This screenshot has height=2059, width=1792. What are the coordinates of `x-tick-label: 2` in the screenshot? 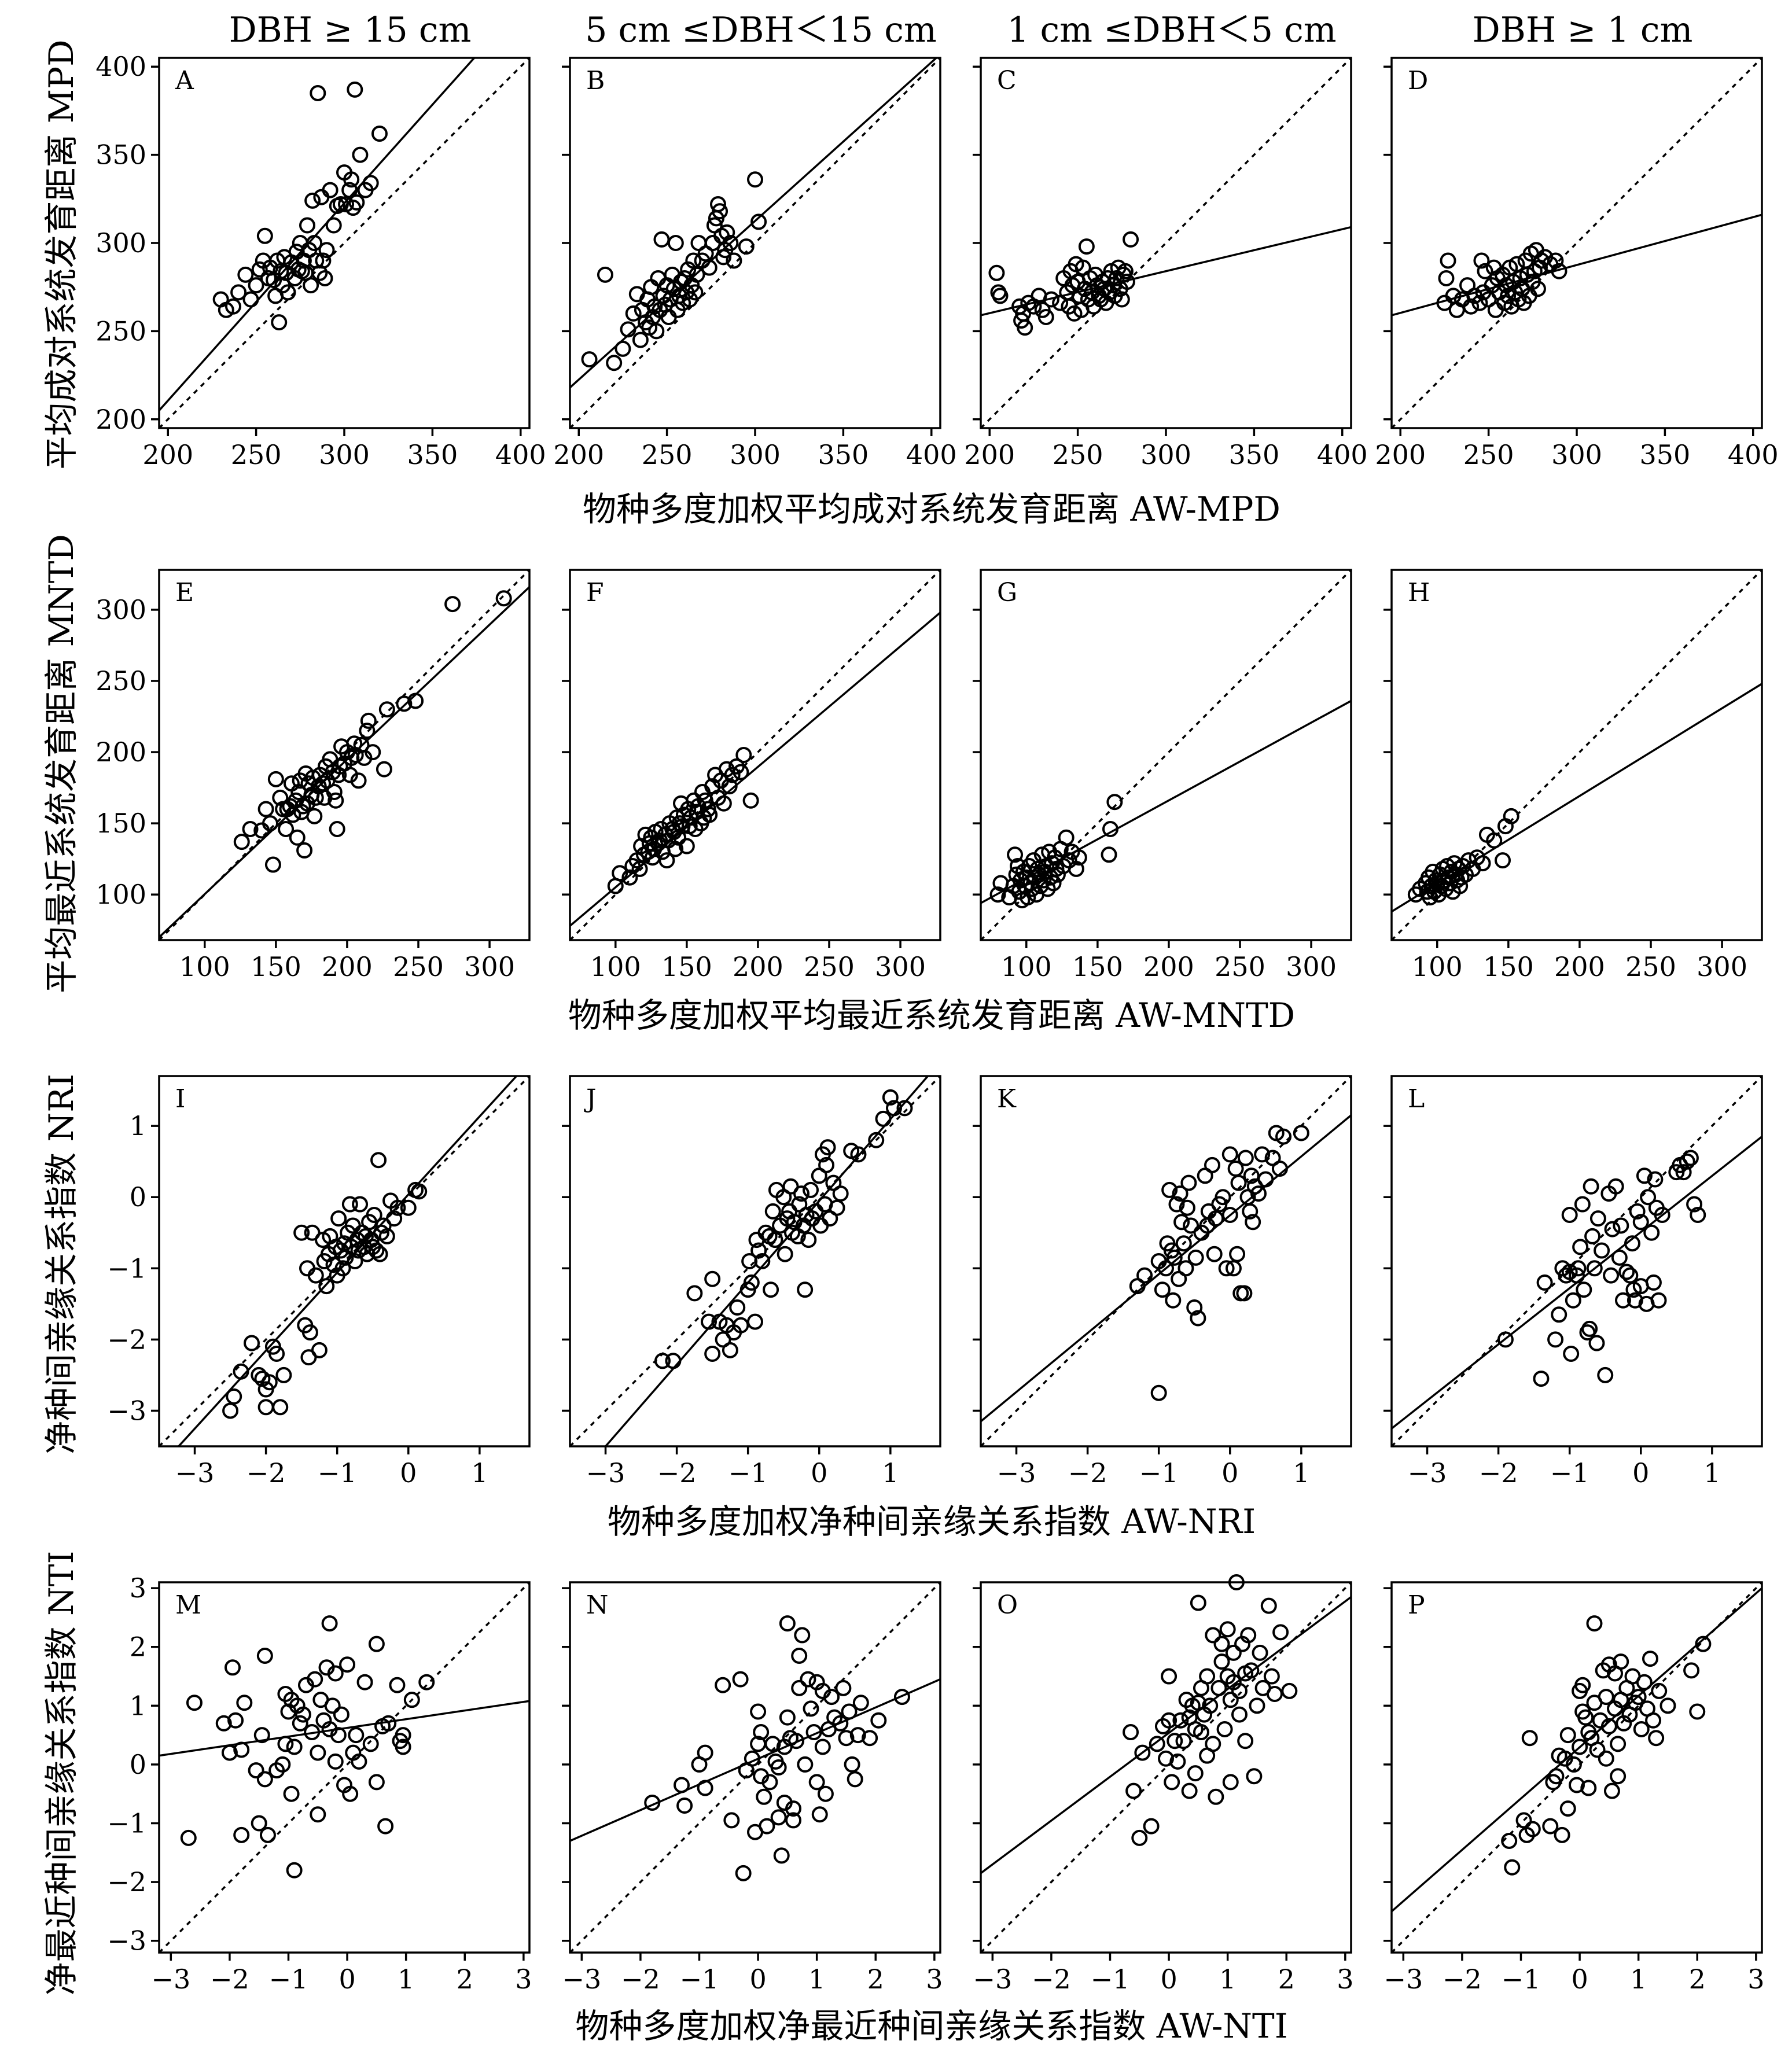 It's located at (465, 1980).